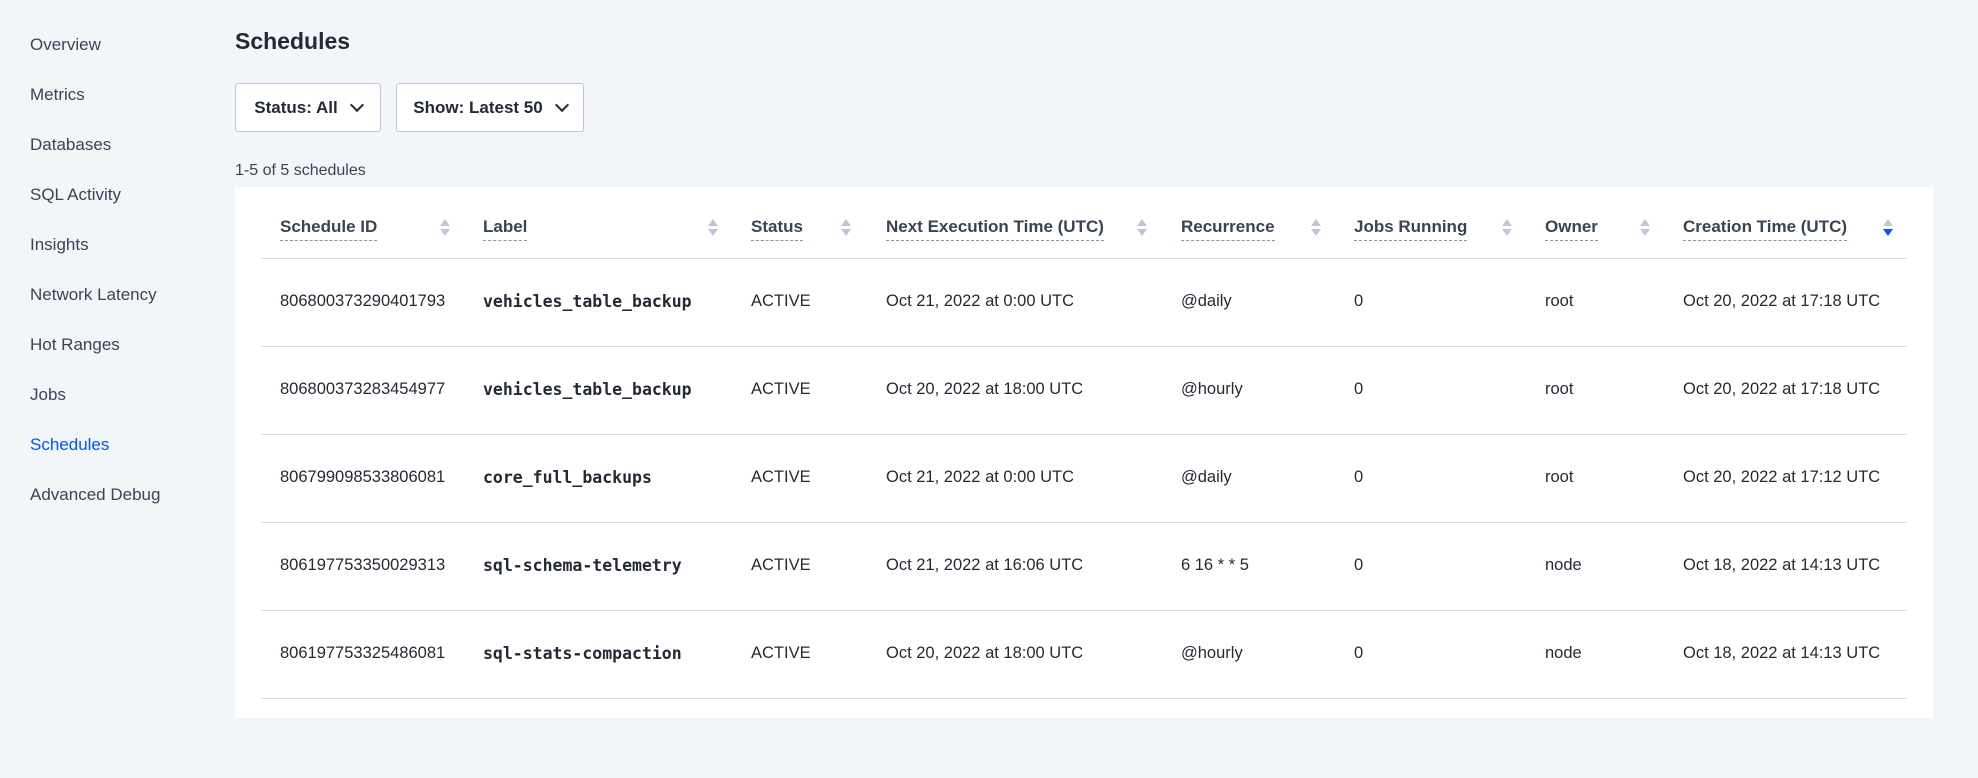 The image size is (1978, 778). Describe the element at coordinates (363, 389) in the screenshot. I see `schedule-id-cell: 806800373283454977` at that location.